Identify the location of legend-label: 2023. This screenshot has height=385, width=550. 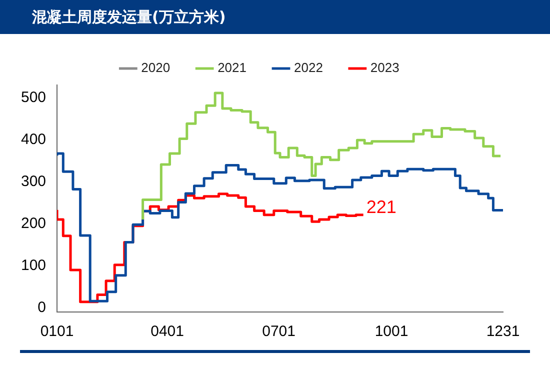
(385, 68).